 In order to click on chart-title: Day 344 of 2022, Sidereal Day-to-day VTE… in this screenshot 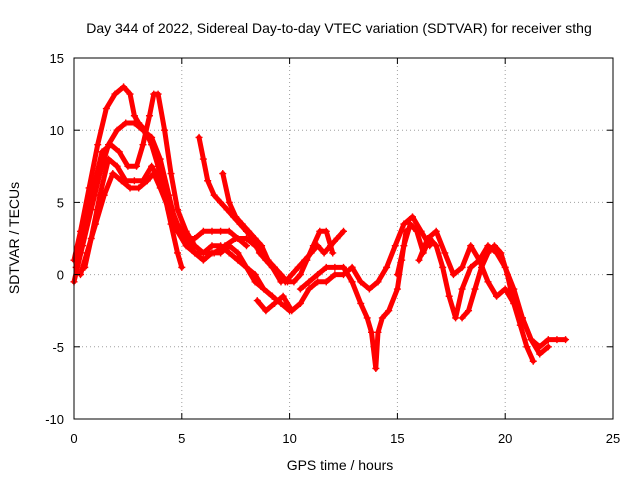, I will do `click(339, 28)`.